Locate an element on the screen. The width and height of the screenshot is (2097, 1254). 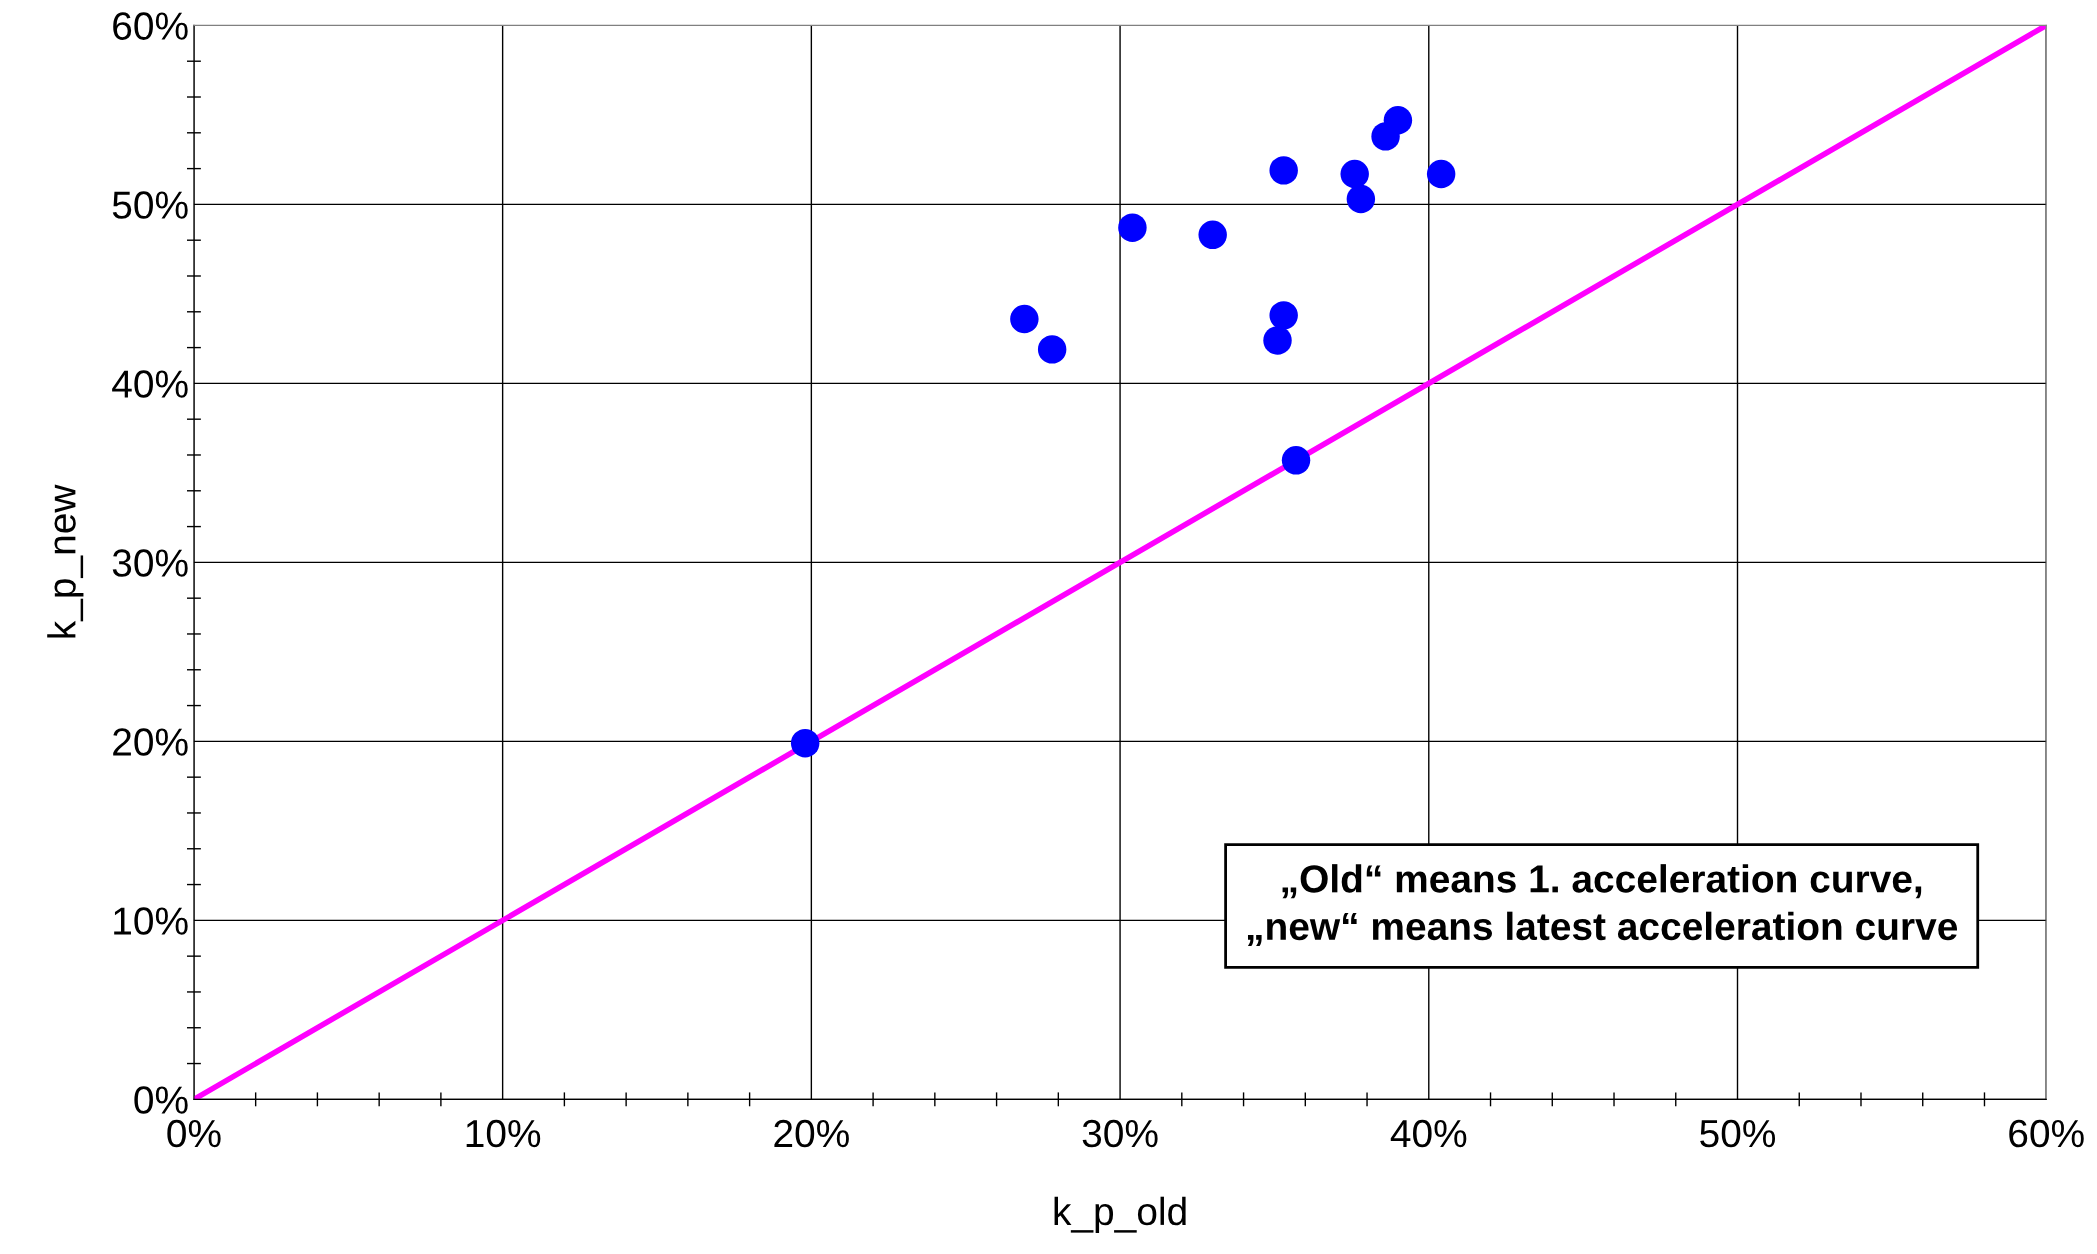
y-tick-label: 40% is located at coordinates (150, 384).